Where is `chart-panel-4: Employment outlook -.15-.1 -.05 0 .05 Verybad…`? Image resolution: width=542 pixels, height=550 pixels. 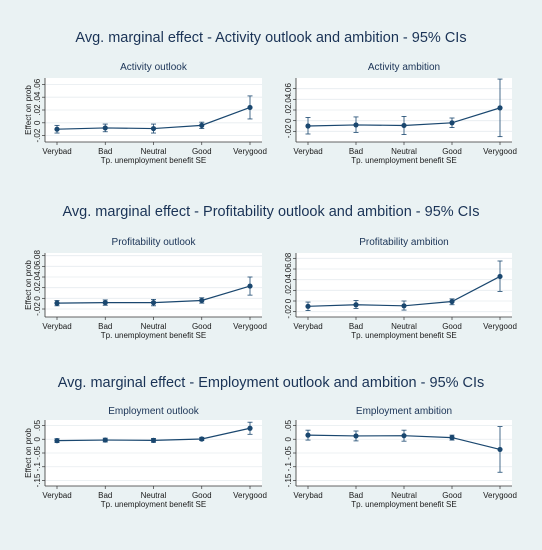 chart-panel-4: Employment outlook -.15-.1 -.05 0 .05 Verybad… is located at coordinates (145, 457).